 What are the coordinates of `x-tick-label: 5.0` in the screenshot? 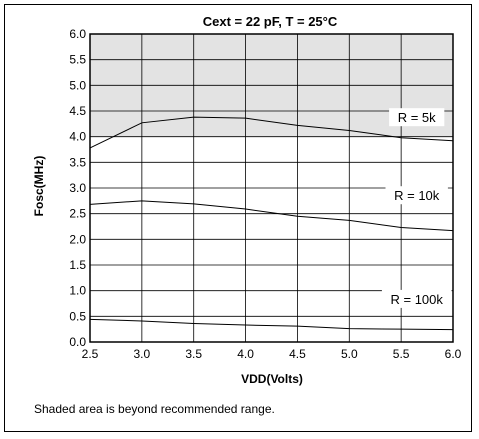 It's located at (349, 354).